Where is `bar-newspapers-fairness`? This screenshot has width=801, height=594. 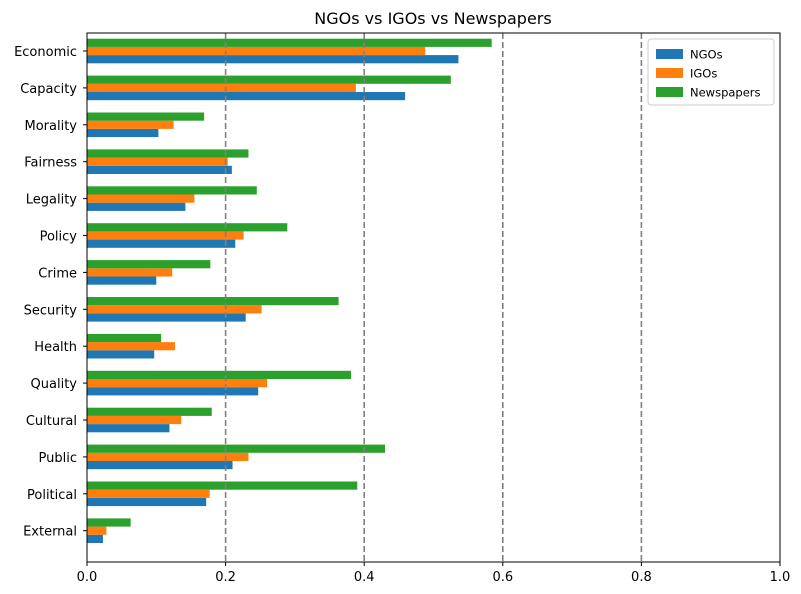 bar-newspapers-fairness is located at coordinates (168, 153).